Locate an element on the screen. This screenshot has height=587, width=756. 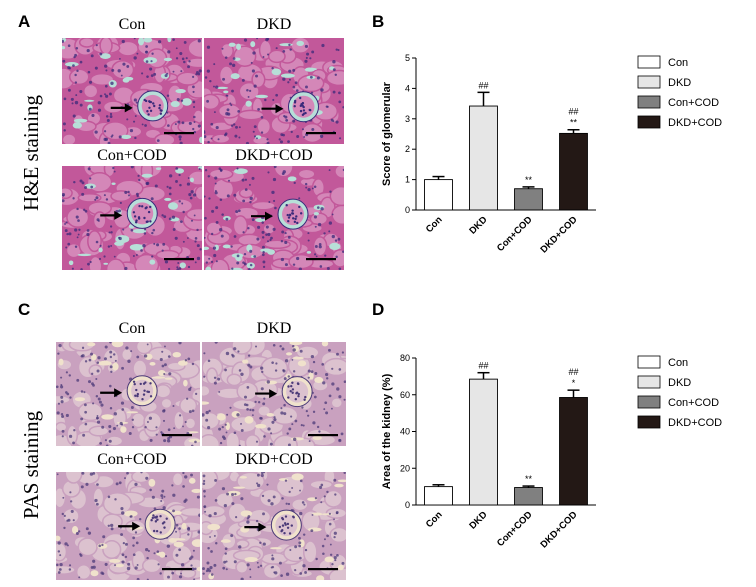
micro-title-c-concod: Con+COD is located at coordinates (132, 459).